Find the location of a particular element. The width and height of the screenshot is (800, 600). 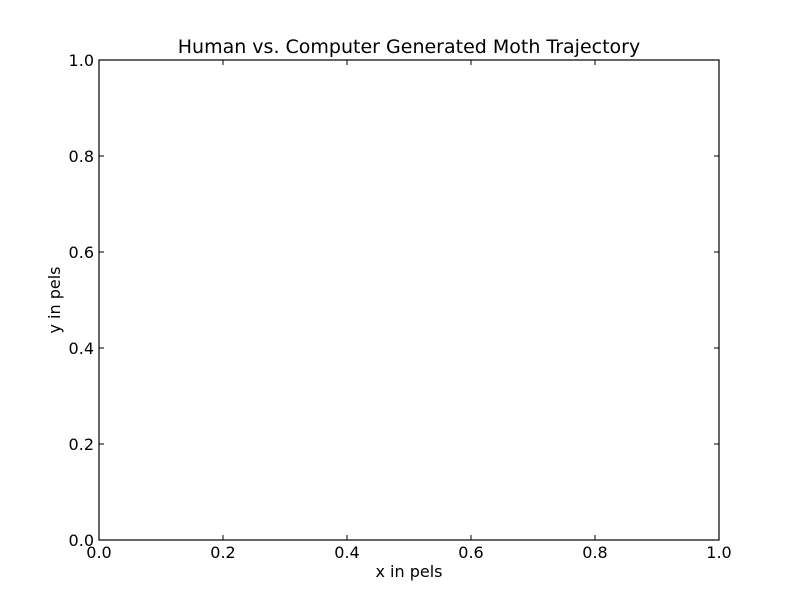

y-axis-label: y in pels is located at coordinates (54, 299).